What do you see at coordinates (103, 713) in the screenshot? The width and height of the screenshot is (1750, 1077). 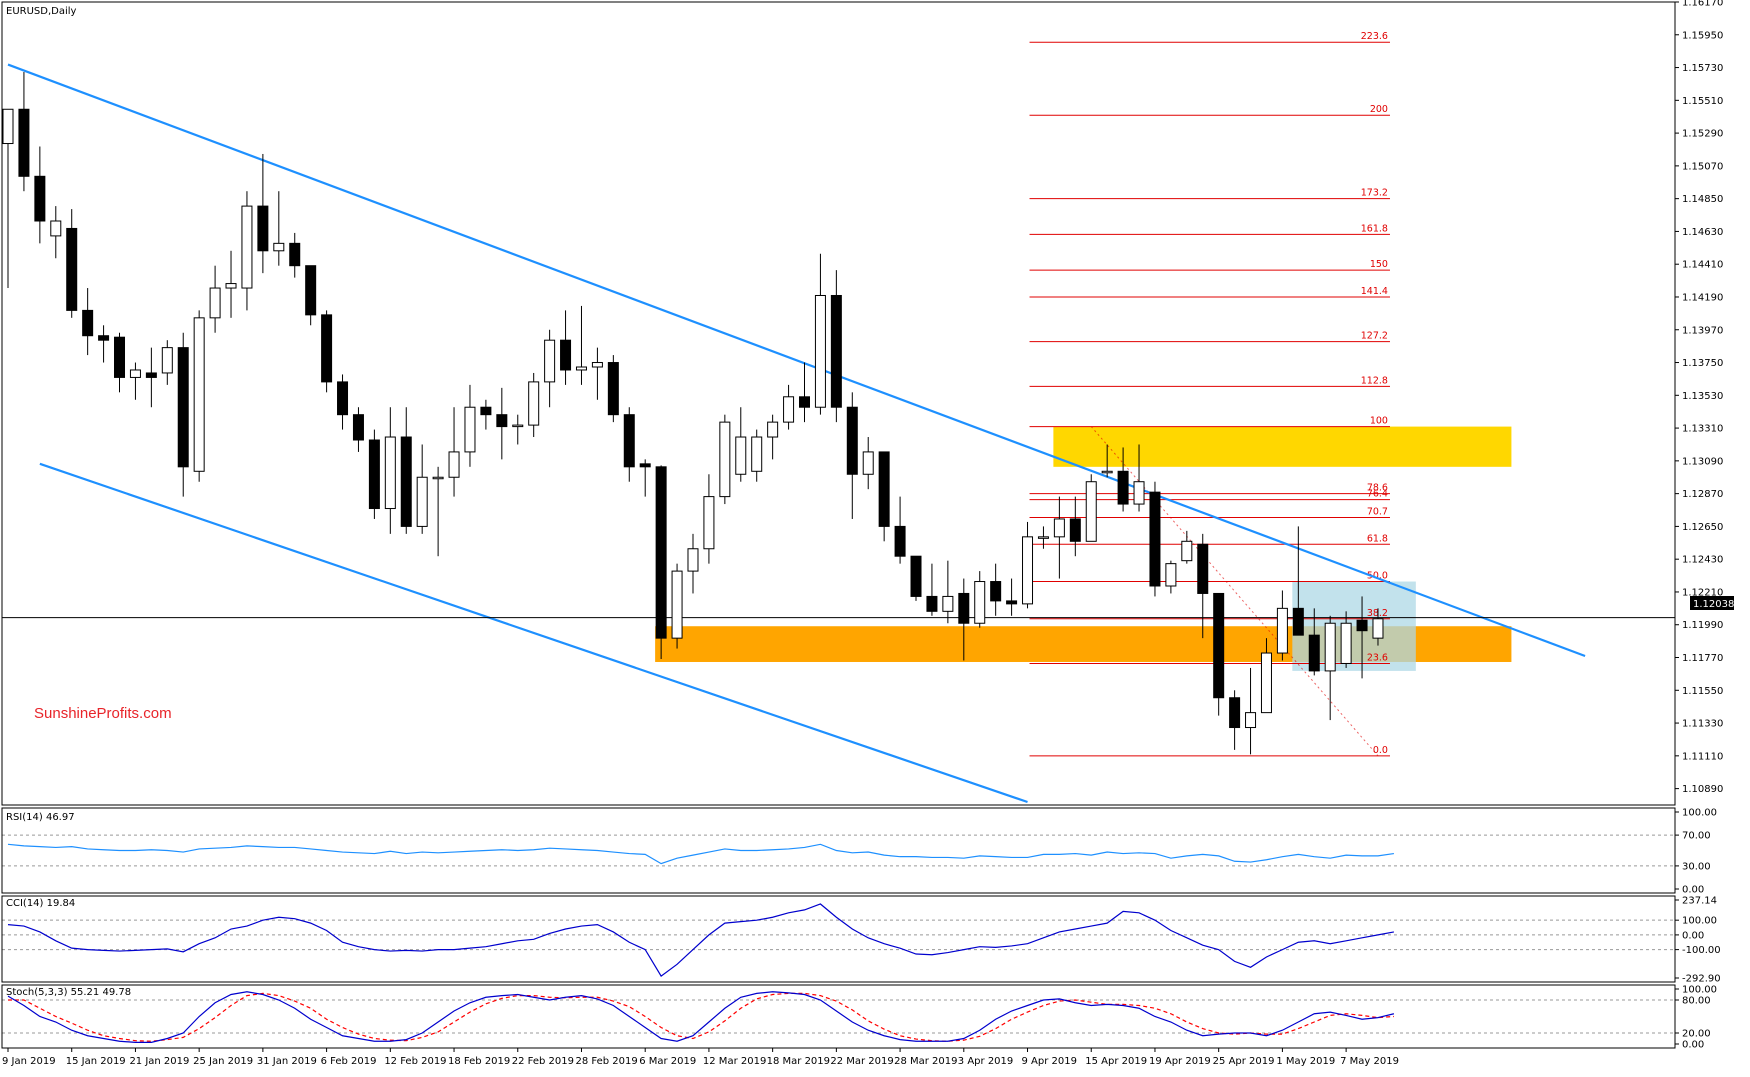 I see `watermark-text: SunshineProfits.com` at bounding box center [103, 713].